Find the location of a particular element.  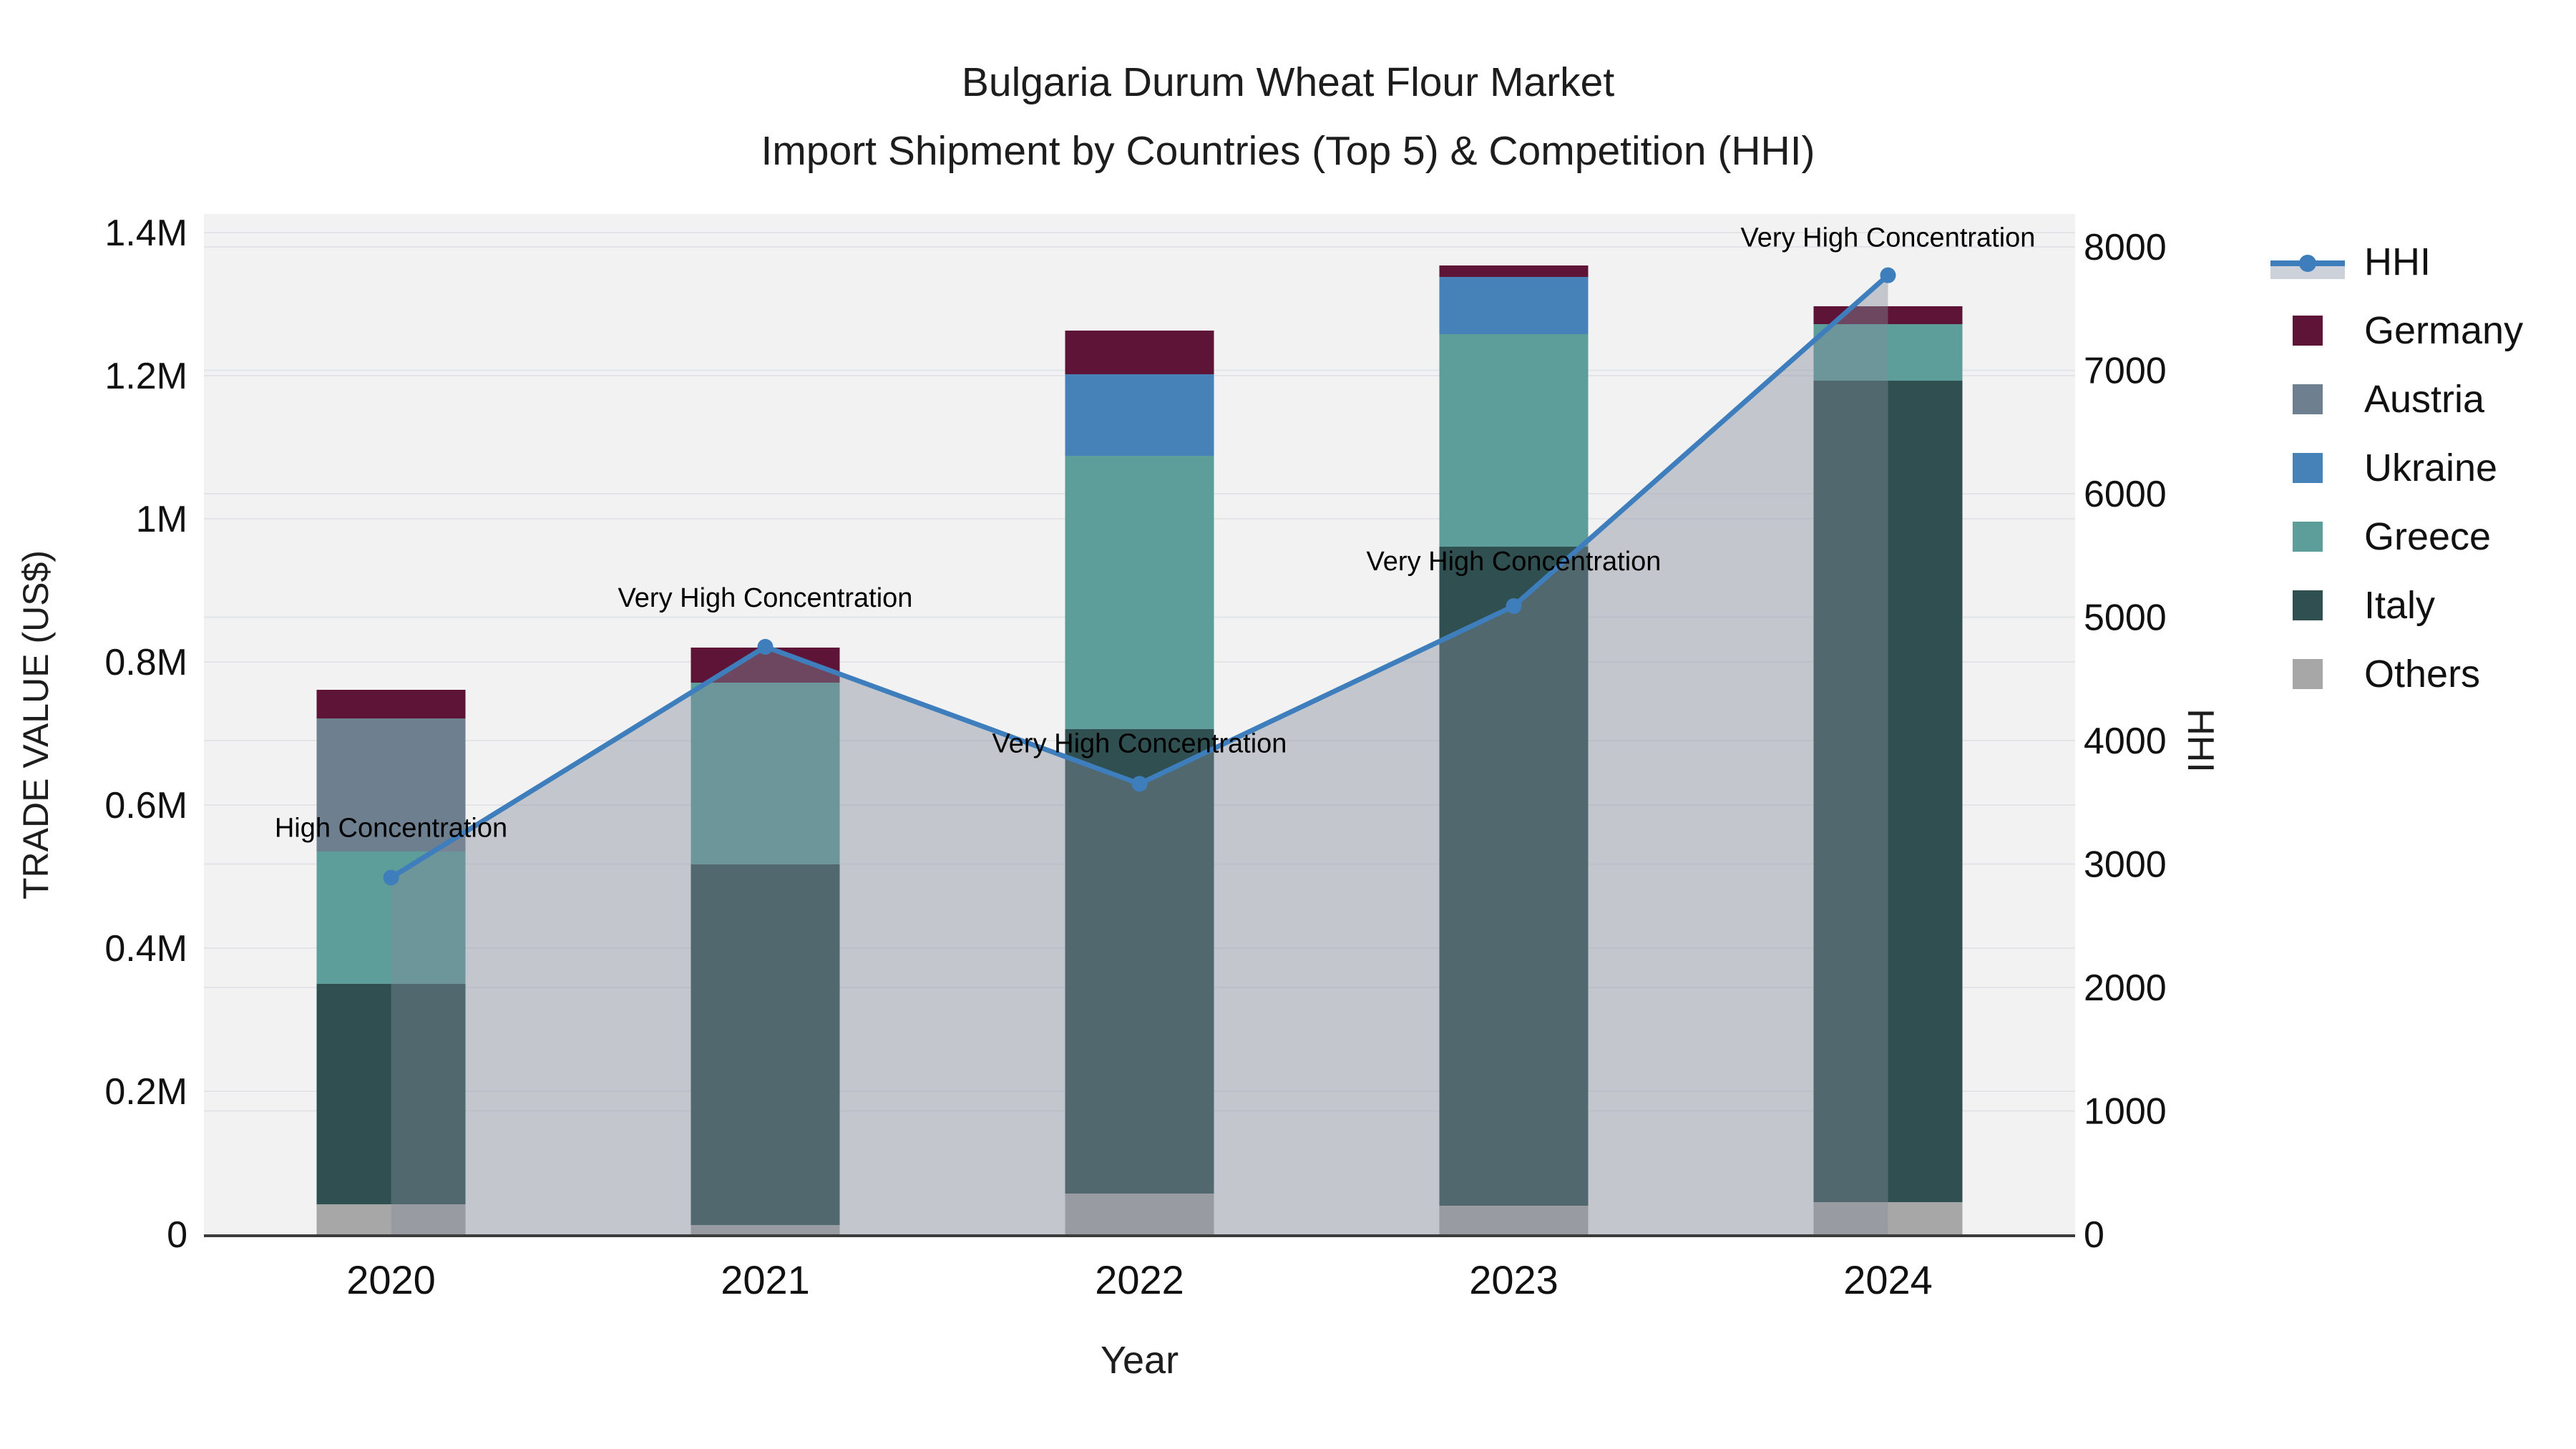

annotation-2023: Very High Concentration is located at coordinates (1514, 562).